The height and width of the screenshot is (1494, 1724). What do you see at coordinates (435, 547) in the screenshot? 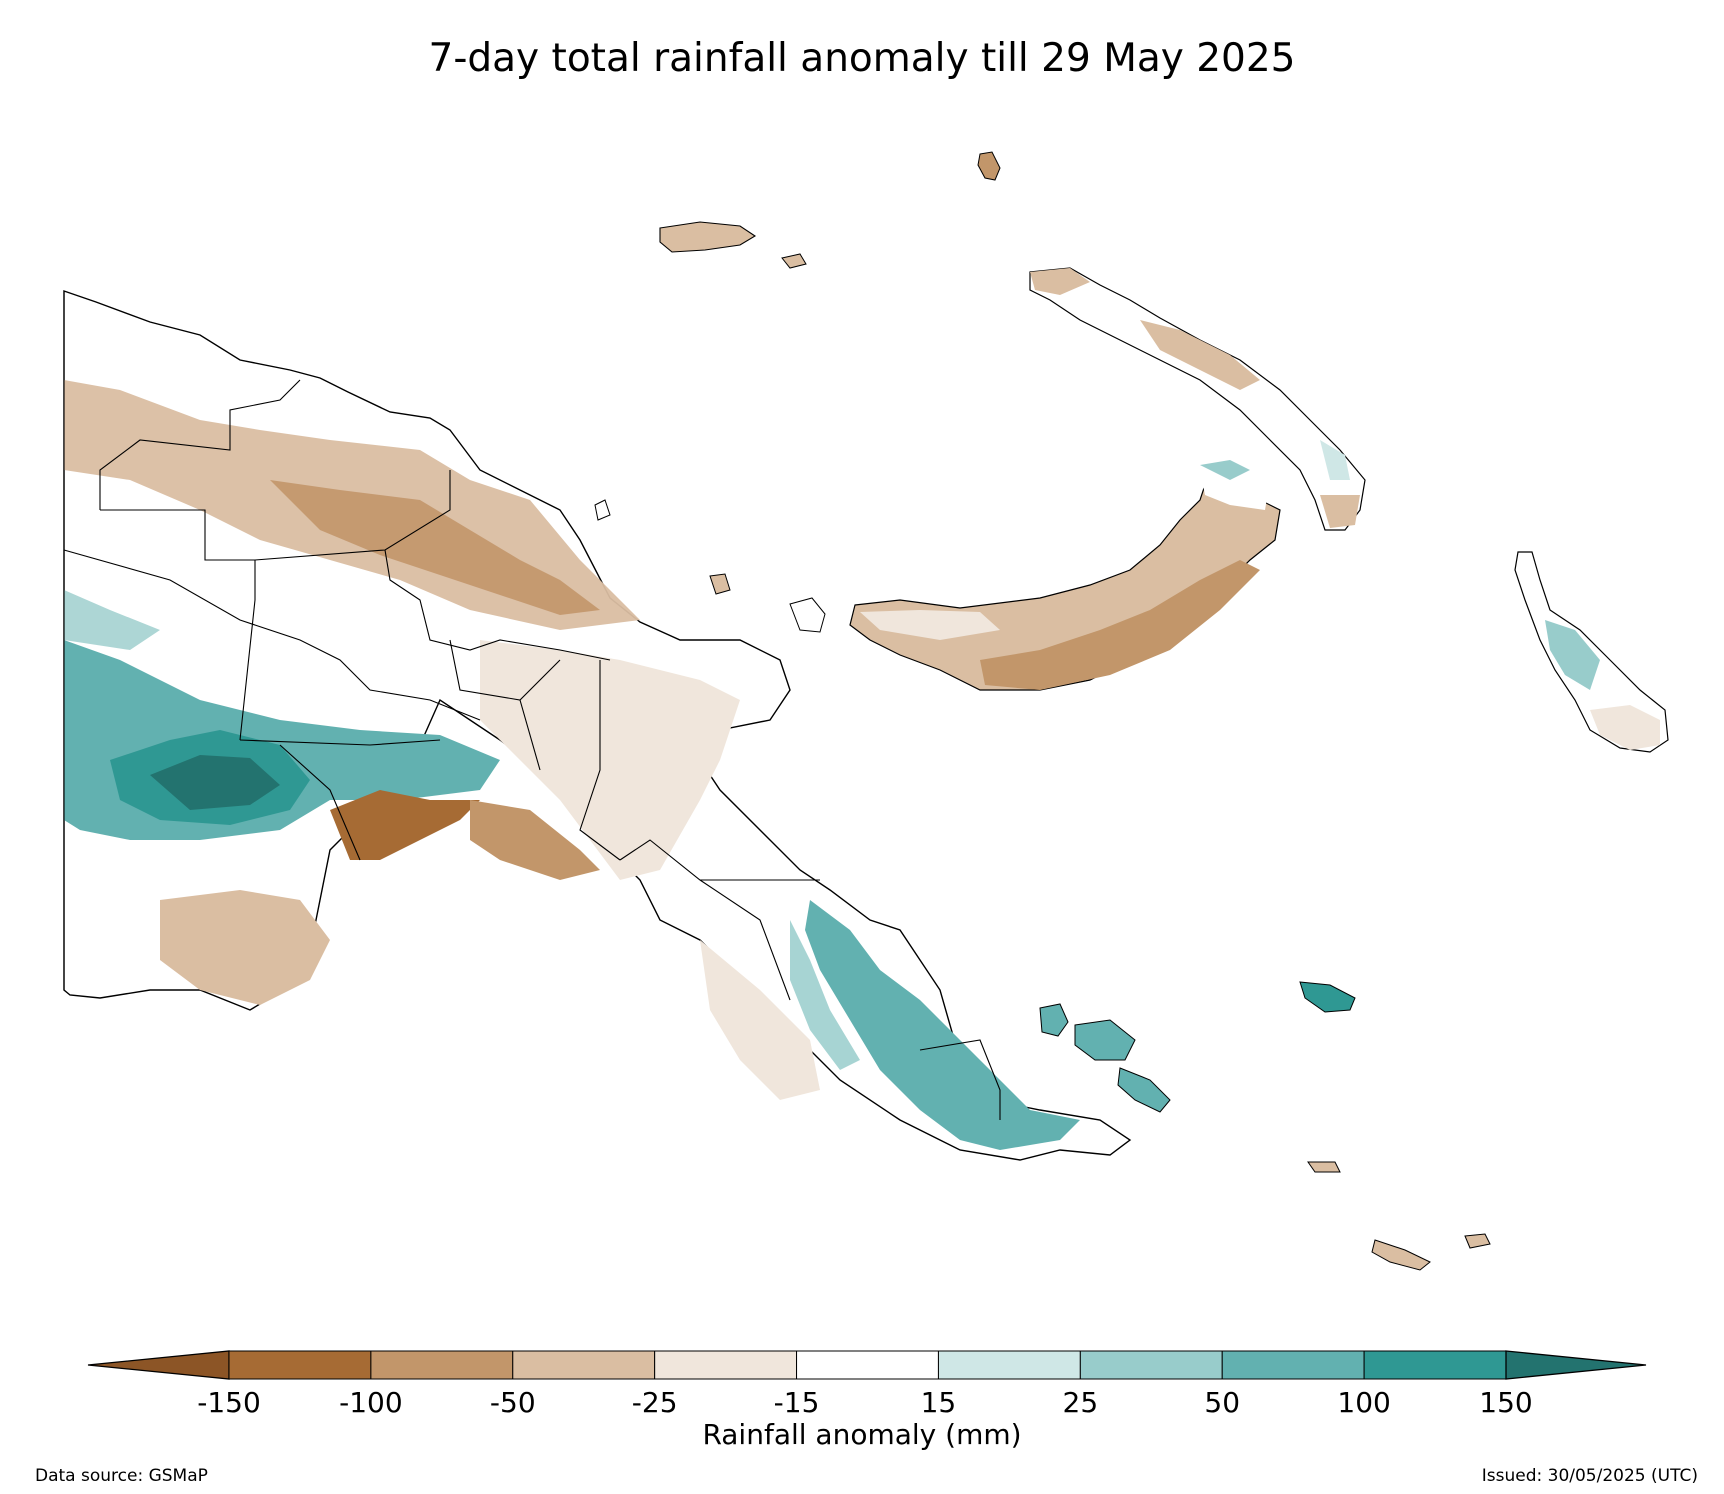
I see `dry-core-north` at bounding box center [435, 547].